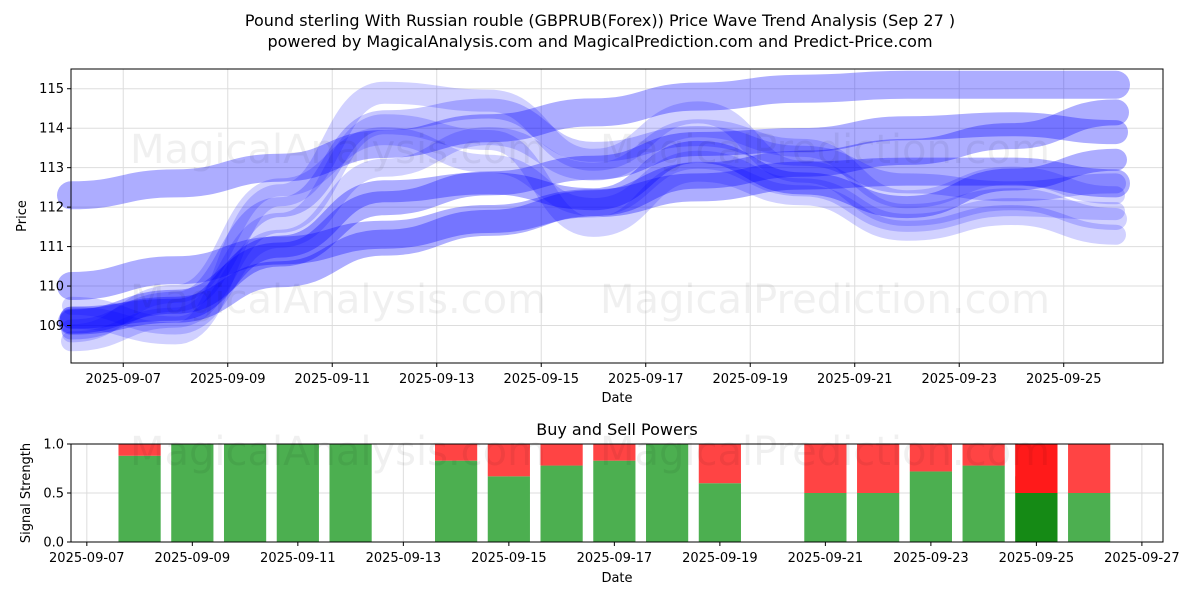  Describe the element at coordinates (53, 445) in the screenshot. I see `signal-y-tick-label: 1.0` at that location.